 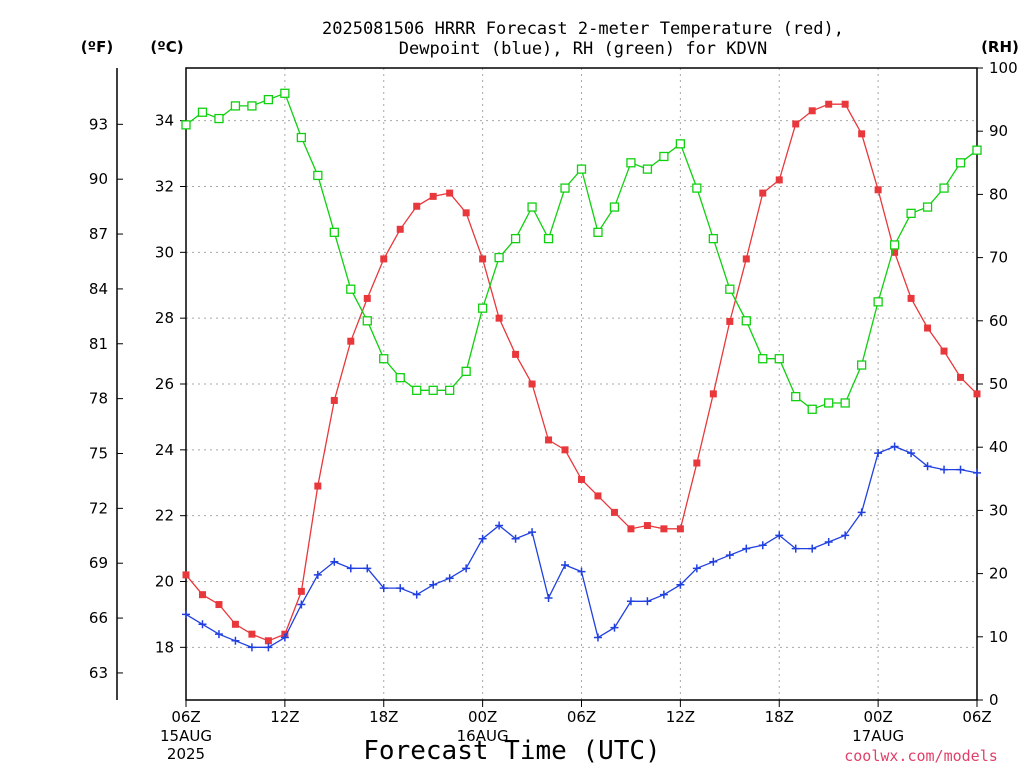 What do you see at coordinates (98, 618) in the screenshot?
I see `fahrenheit-tick-label: 66` at bounding box center [98, 618].